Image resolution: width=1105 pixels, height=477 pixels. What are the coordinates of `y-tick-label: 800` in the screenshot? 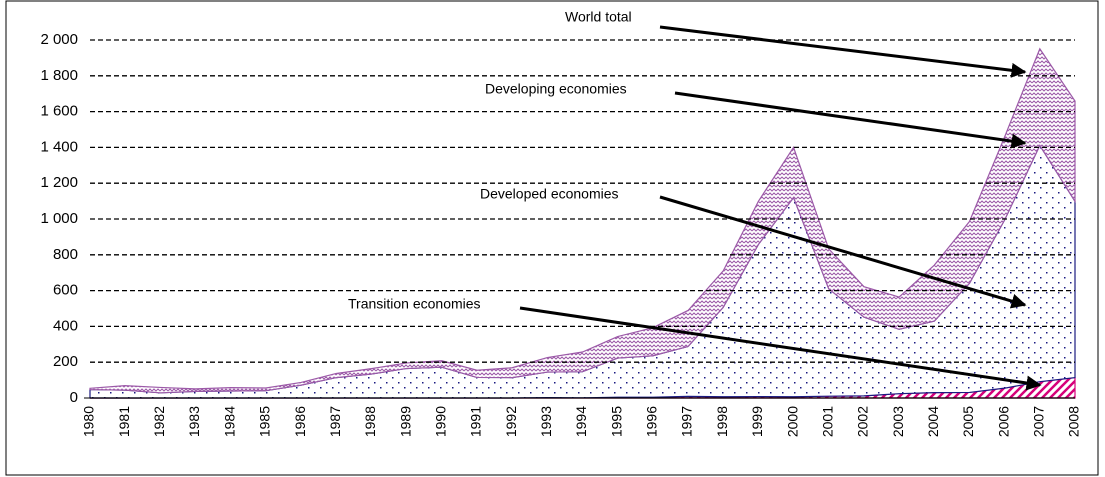 It's located at (65, 254).